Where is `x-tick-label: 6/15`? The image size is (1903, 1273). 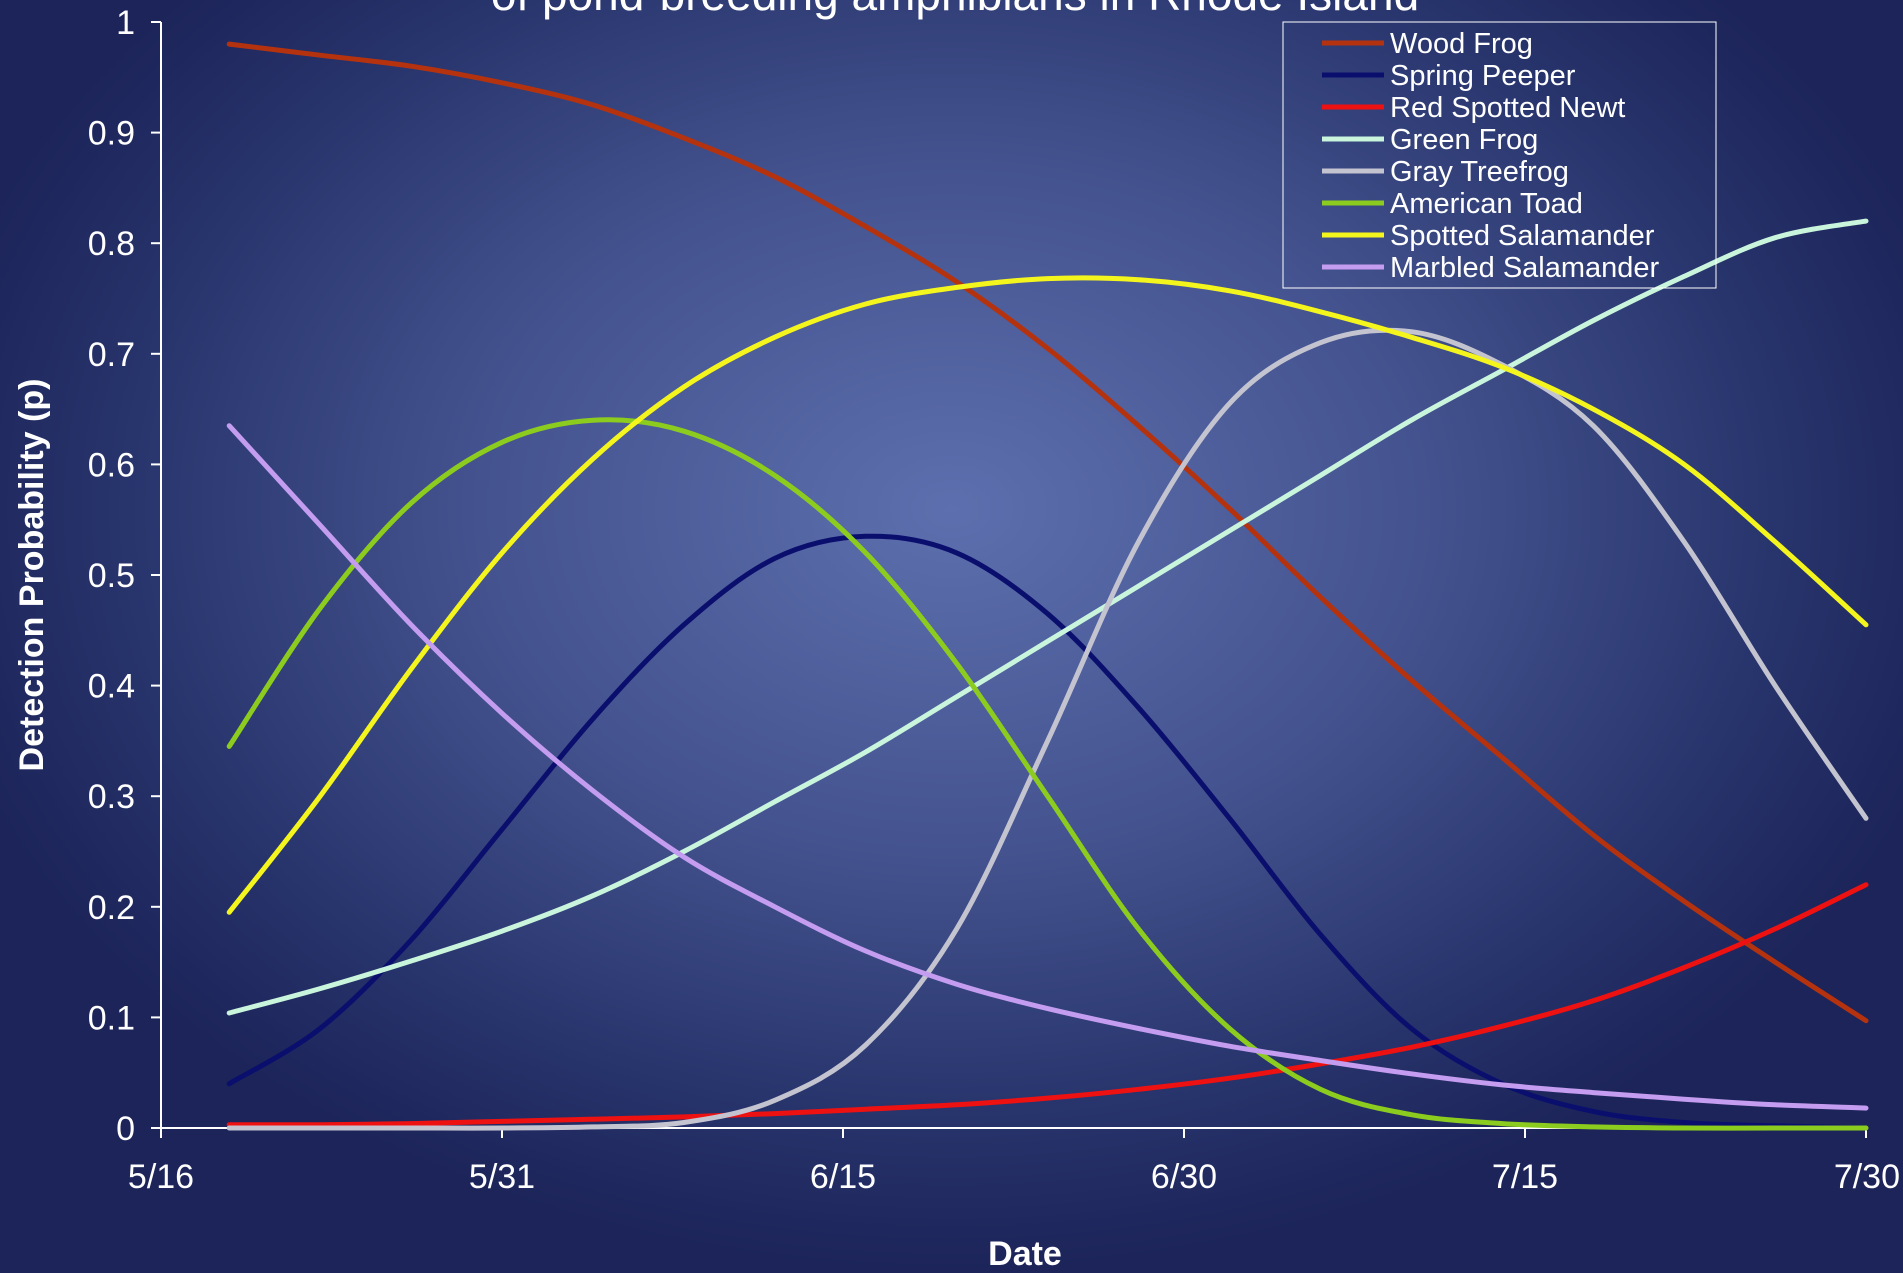 x-tick-label: 6/15 is located at coordinates (843, 1177).